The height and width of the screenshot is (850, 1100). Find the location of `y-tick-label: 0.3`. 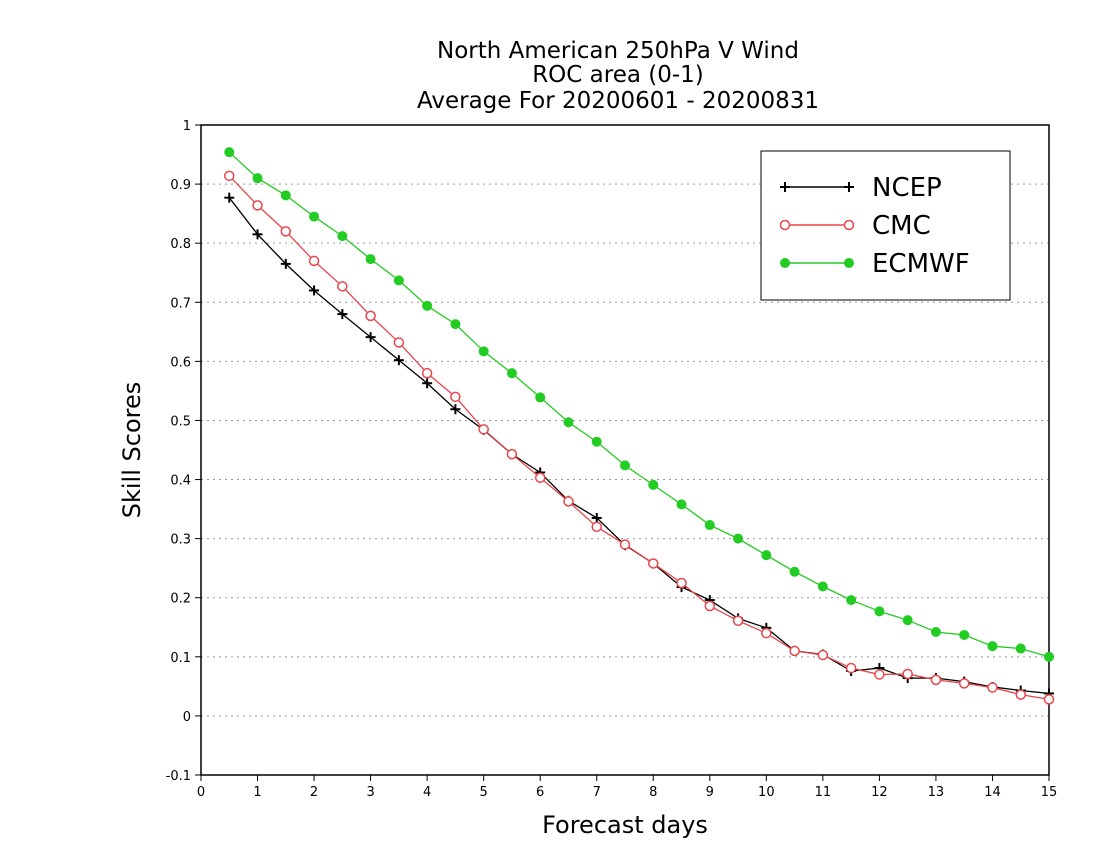

y-tick-label: 0.3 is located at coordinates (180, 540).